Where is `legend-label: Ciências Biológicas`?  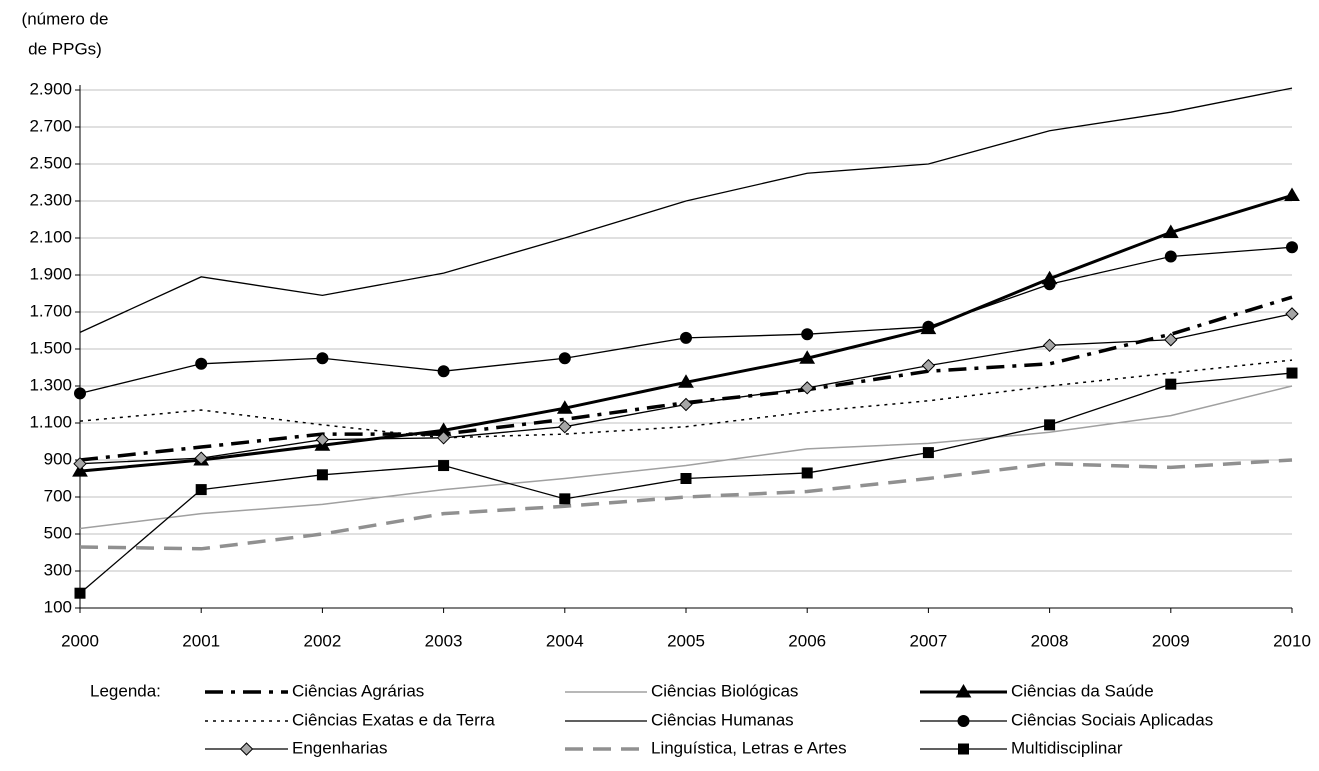 legend-label: Ciências Biológicas is located at coordinates (724, 690).